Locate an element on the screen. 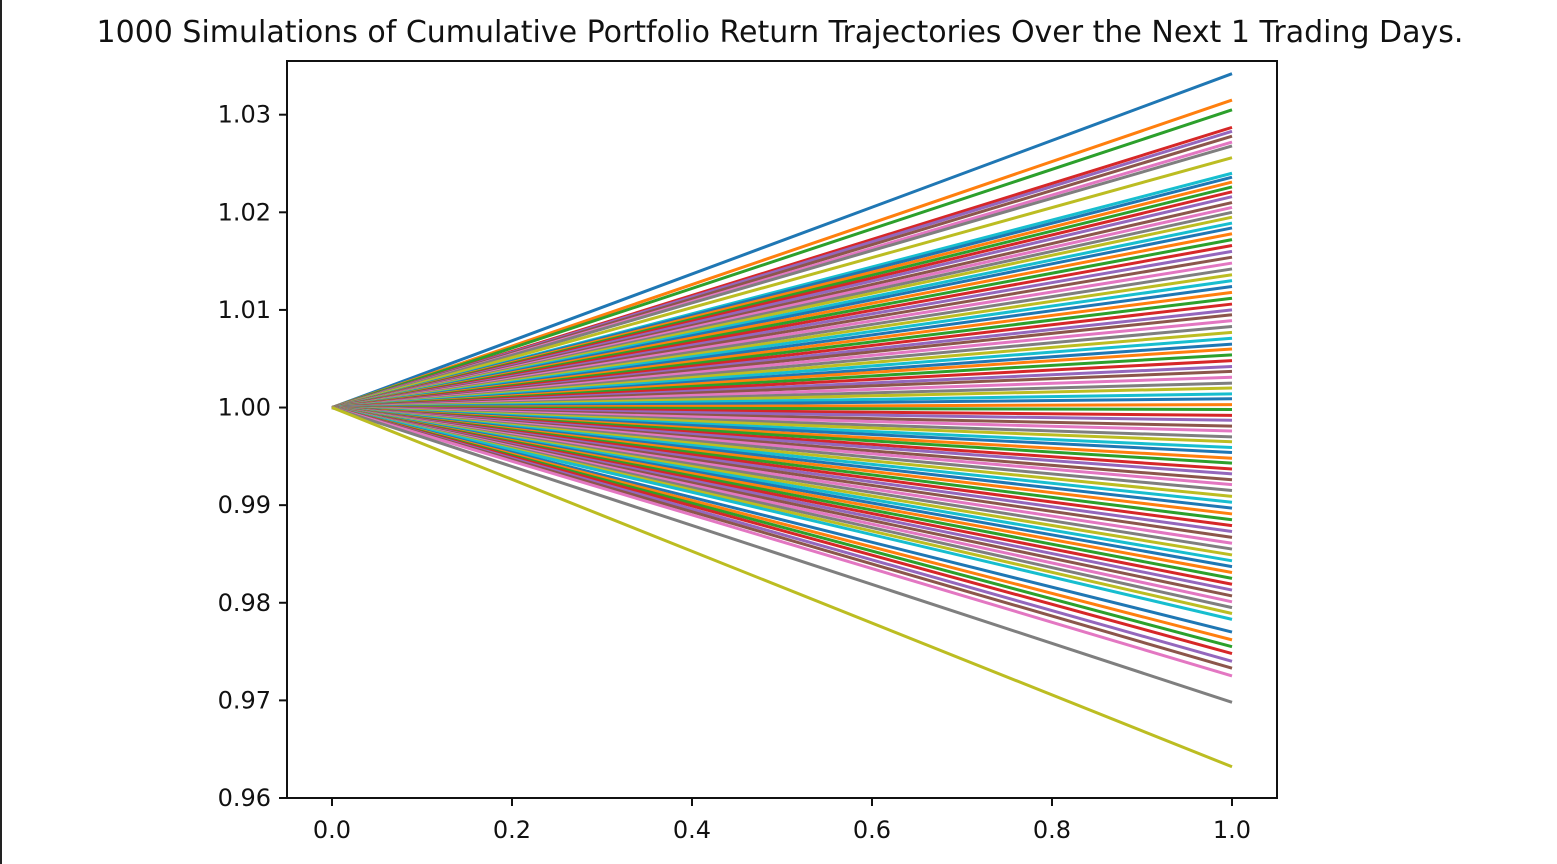 This screenshot has width=1557, height=864. y-tick-label: 1.00 is located at coordinates (244, 408).